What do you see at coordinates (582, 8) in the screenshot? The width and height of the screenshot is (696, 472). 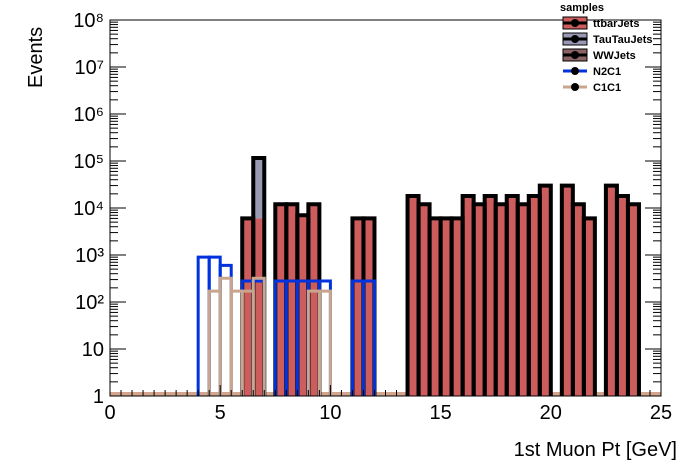 I see `legend-title: samples` at bounding box center [582, 8].